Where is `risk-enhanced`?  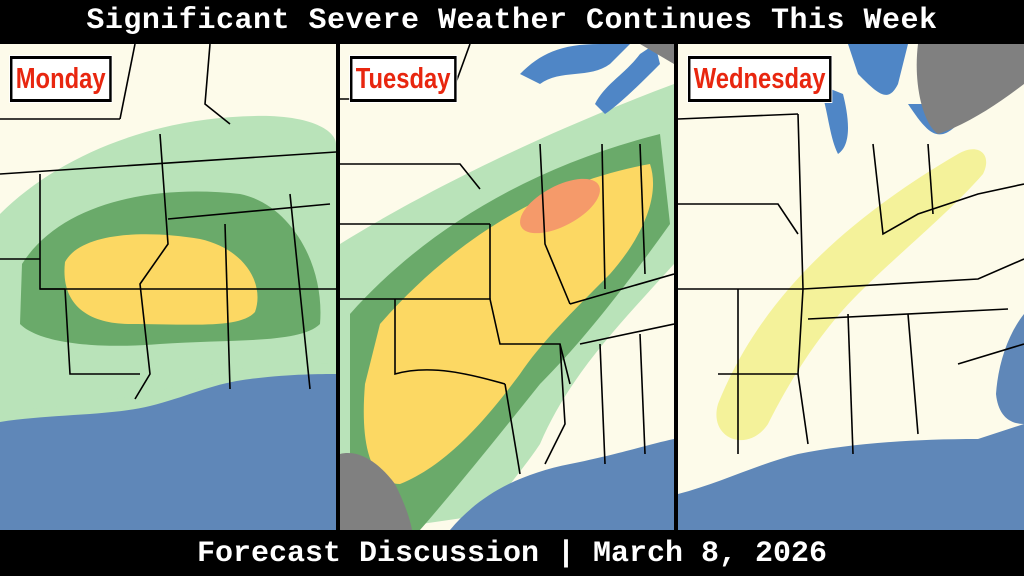
risk-enhanced is located at coordinates (161, 279).